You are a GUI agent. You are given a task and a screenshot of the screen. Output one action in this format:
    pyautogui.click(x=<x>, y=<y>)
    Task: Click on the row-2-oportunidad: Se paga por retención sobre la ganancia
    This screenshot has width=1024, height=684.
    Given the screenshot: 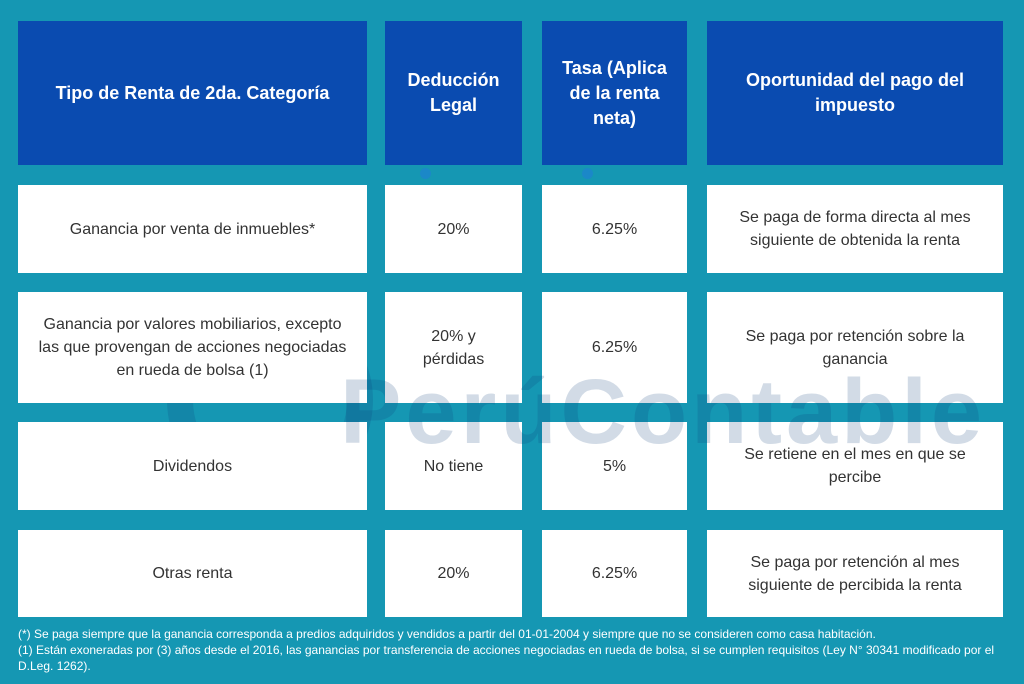 What is the action you would take?
    pyautogui.click(x=855, y=347)
    